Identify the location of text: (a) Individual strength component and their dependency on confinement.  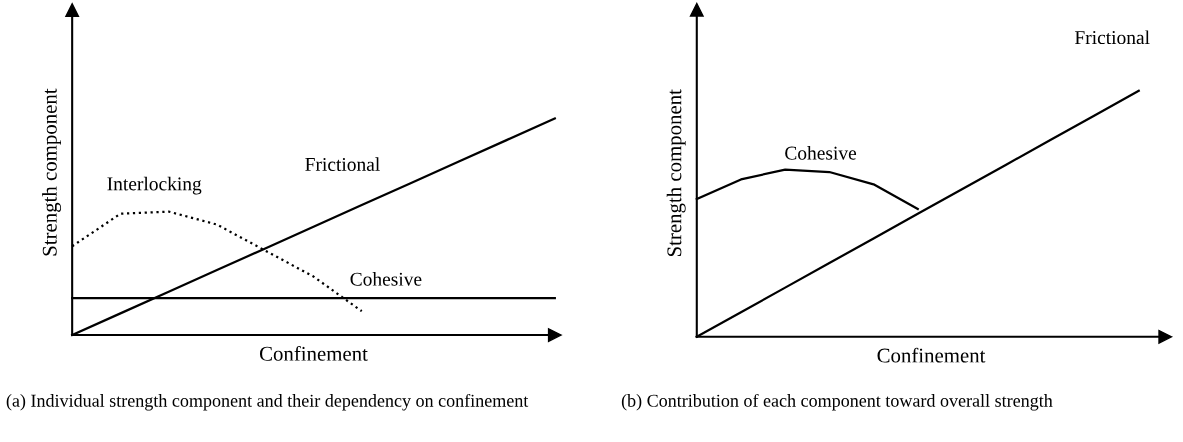
(267, 402).